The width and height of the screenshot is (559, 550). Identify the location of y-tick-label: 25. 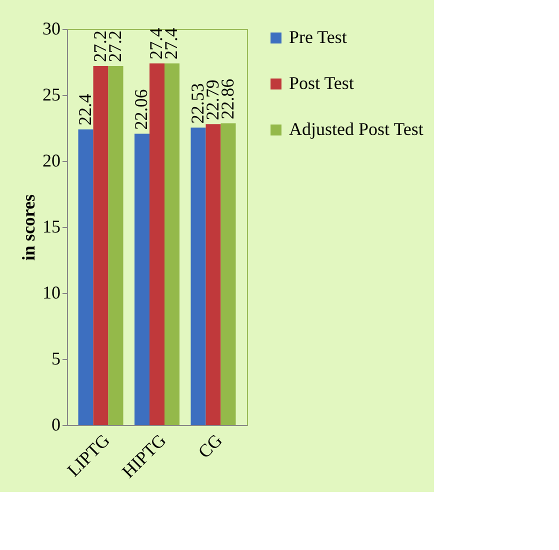
(51, 94).